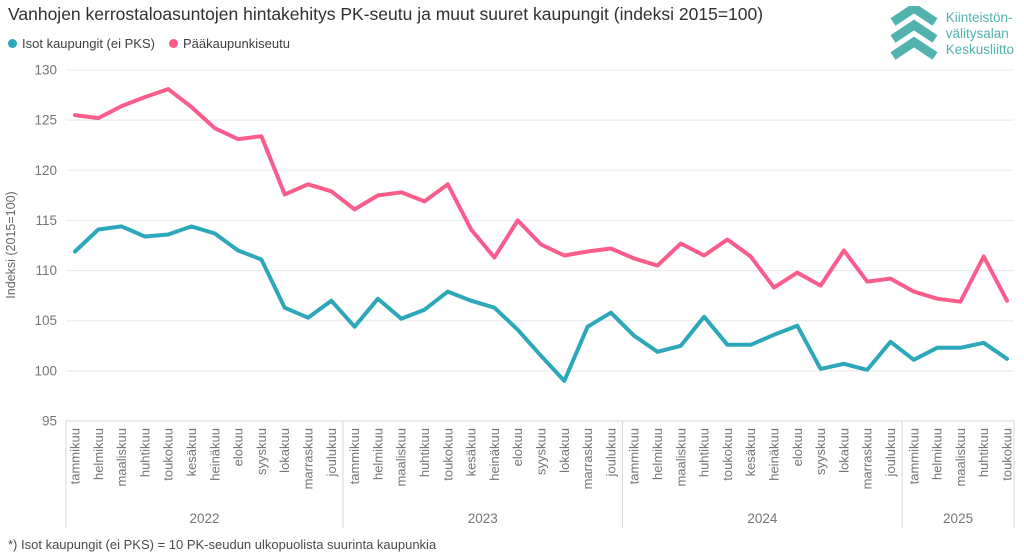 This screenshot has height=559, width=1024. I want to click on logo-line: välitysalan, so click(977, 33).